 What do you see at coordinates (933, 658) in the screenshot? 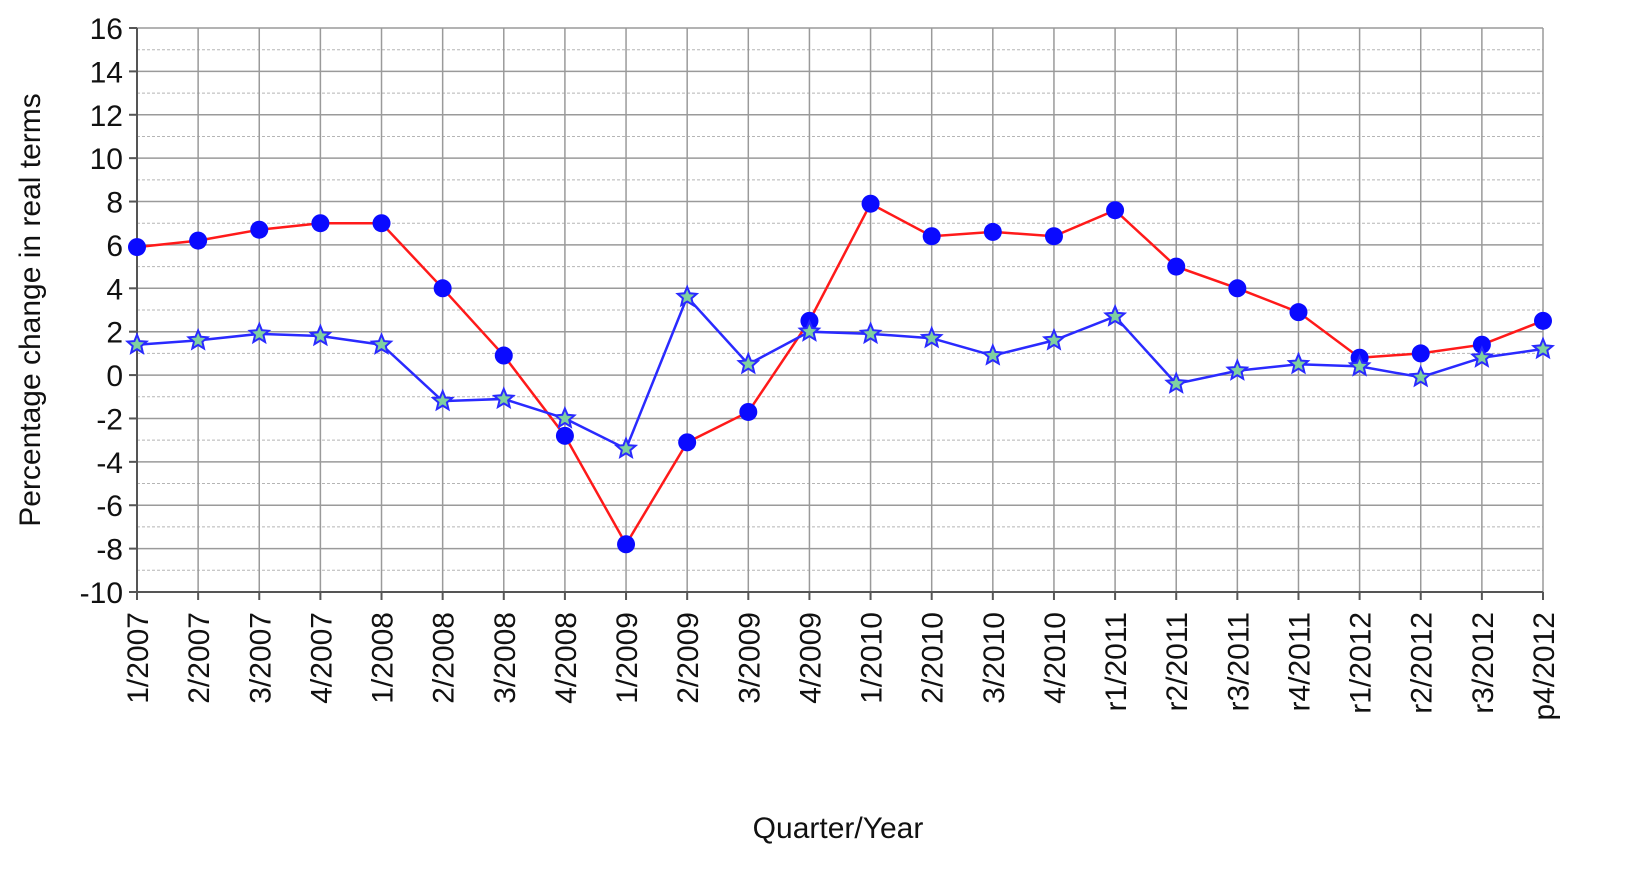
I see `x-tick-label: 2/2010` at bounding box center [933, 658].